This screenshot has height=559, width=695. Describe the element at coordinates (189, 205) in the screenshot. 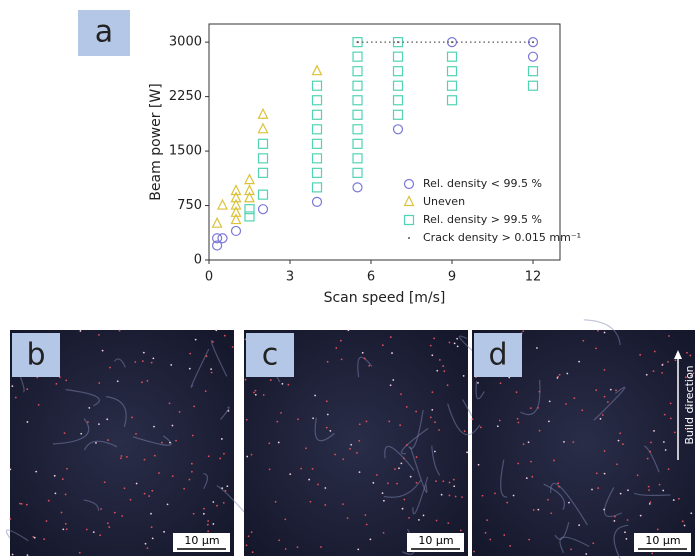

I see `y-tick-label: 750` at that location.